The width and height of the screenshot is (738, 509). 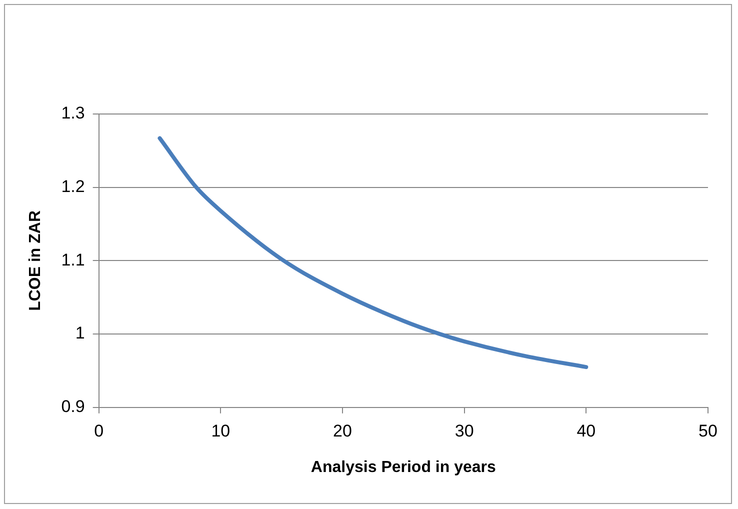 What do you see at coordinates (403, 467) in the screenshot?
I see `x-axis-title: Analysis Period in years` at bounding box center [403, 467].